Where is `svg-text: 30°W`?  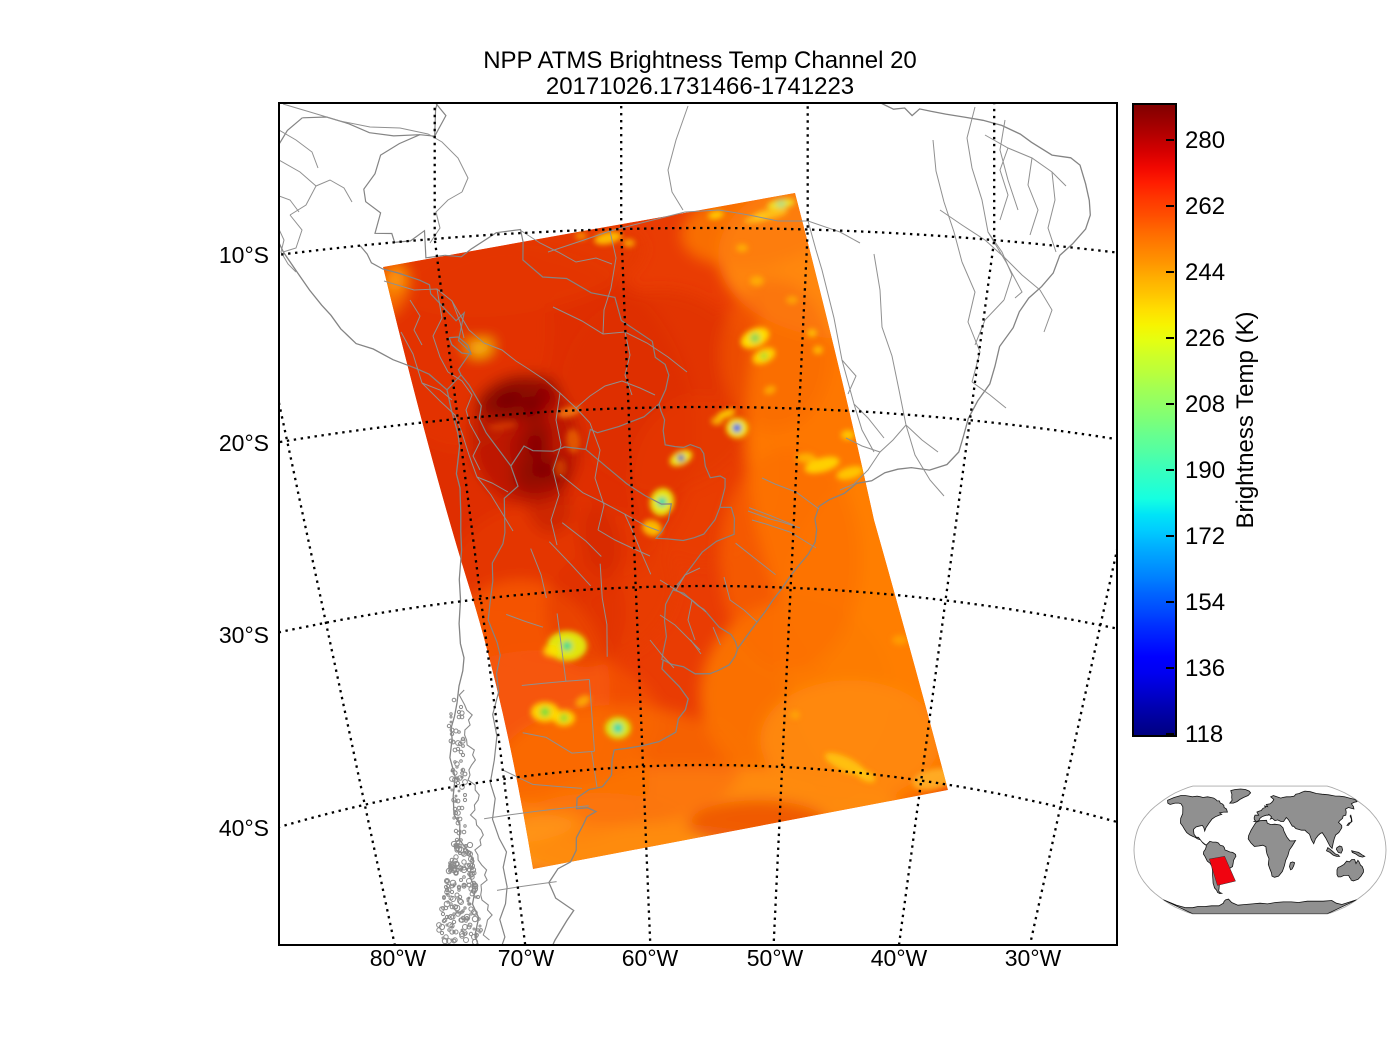 svg-text: 30°W is located at coordinates (1033, 958).